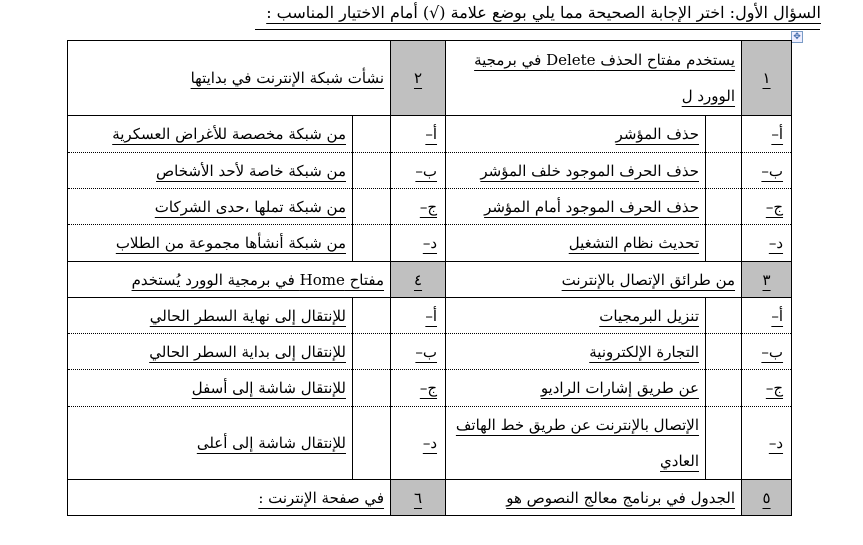 The width and height of the screenshot is (863, 545). What do you see at coordinates (250, 206) in the screenshot?
I see `option-text: من شبكة تملها ،حدى الشركات` at bounding box center [250, 206].